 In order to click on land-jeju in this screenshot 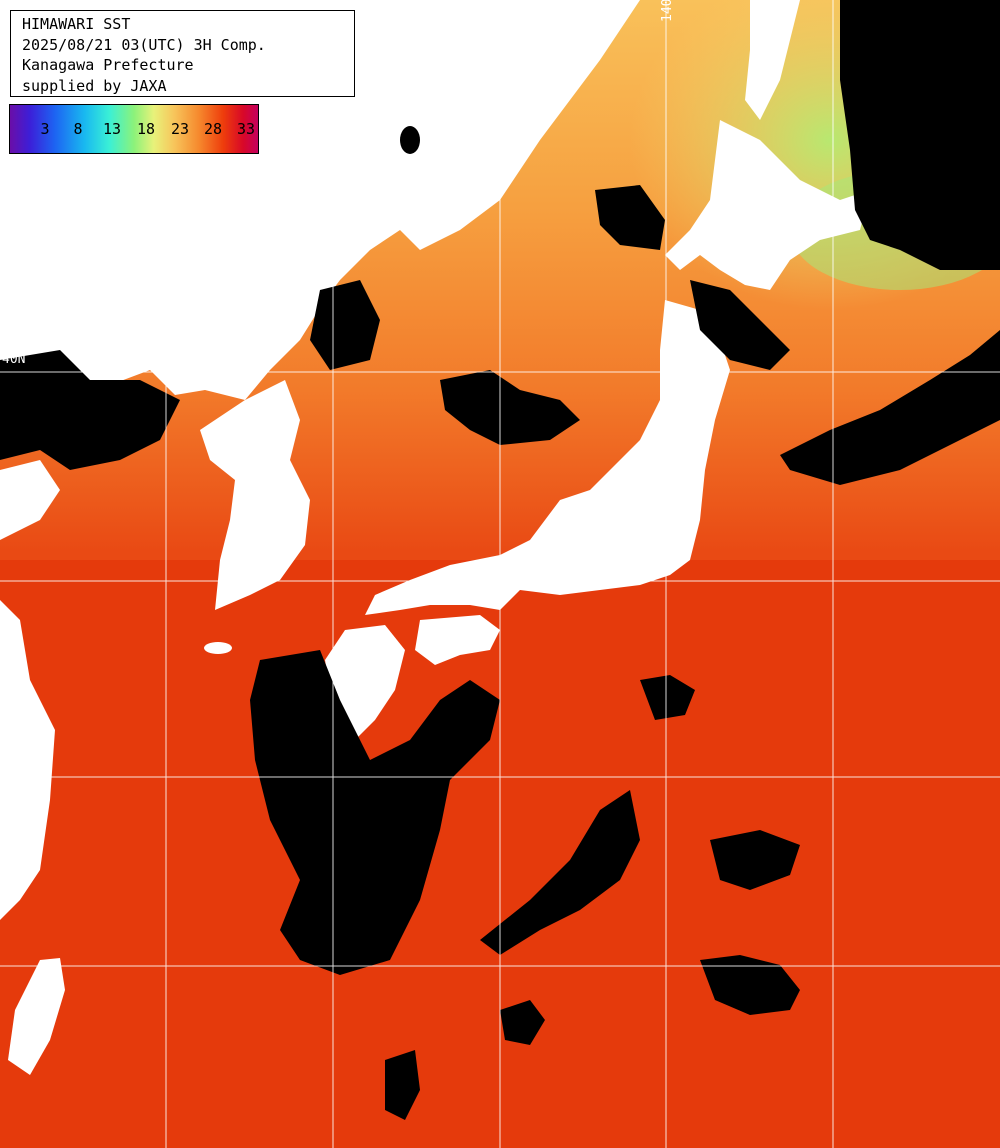, I will do `click(218, 648)`.